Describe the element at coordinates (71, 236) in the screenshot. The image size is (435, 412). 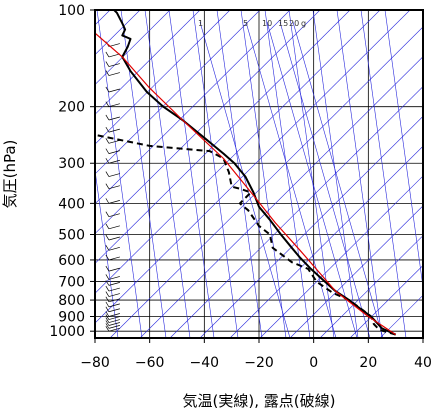
I see `y-tick-label: 500` at that location.